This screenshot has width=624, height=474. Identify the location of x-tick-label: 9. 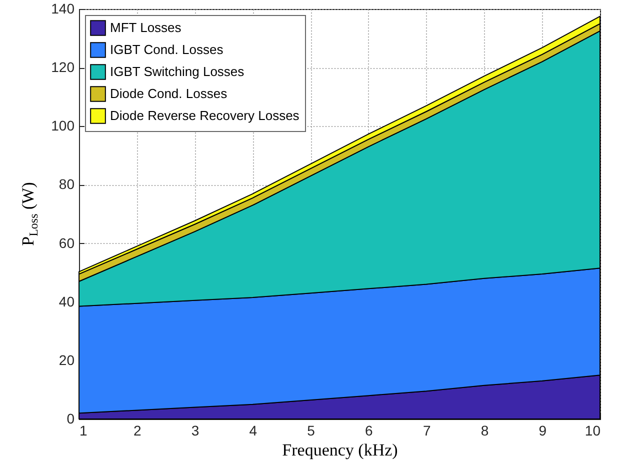
(542, 430).